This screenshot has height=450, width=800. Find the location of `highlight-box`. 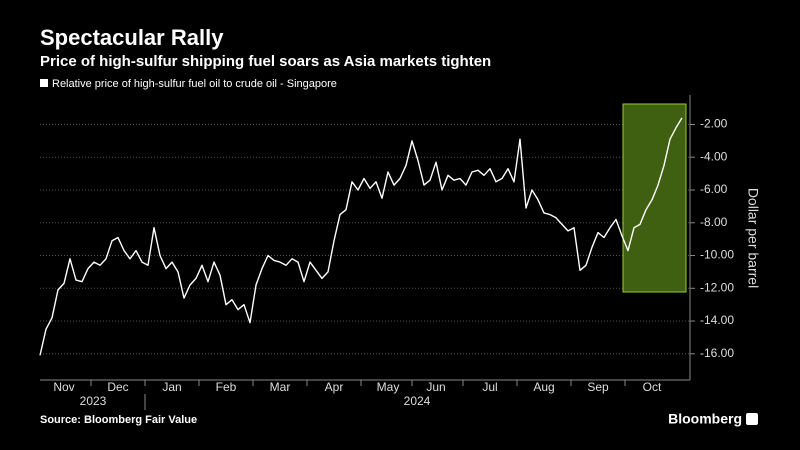

highlight-box is located at coordinates (654, 198).